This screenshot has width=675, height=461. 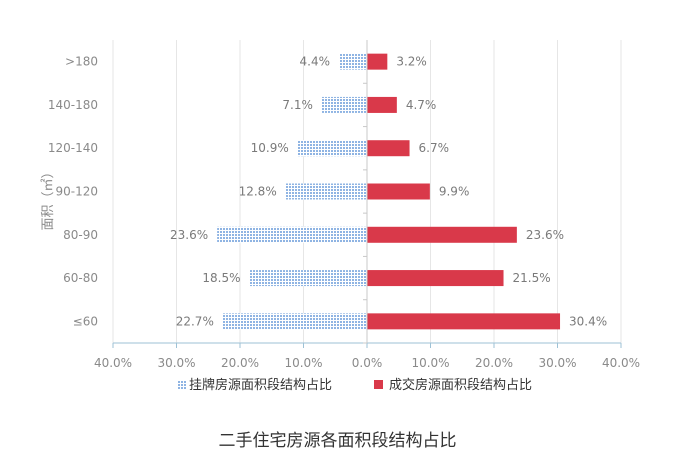 I want to click on y-tick-label: 80-90, so click(x=80, y=235).